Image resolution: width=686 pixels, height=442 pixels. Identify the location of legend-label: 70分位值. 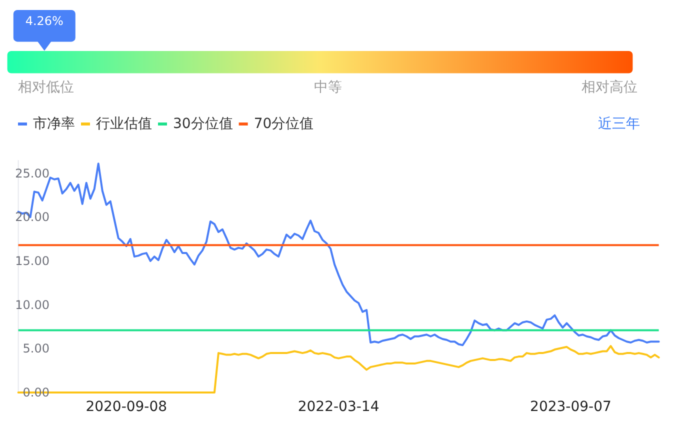
(284, 124).